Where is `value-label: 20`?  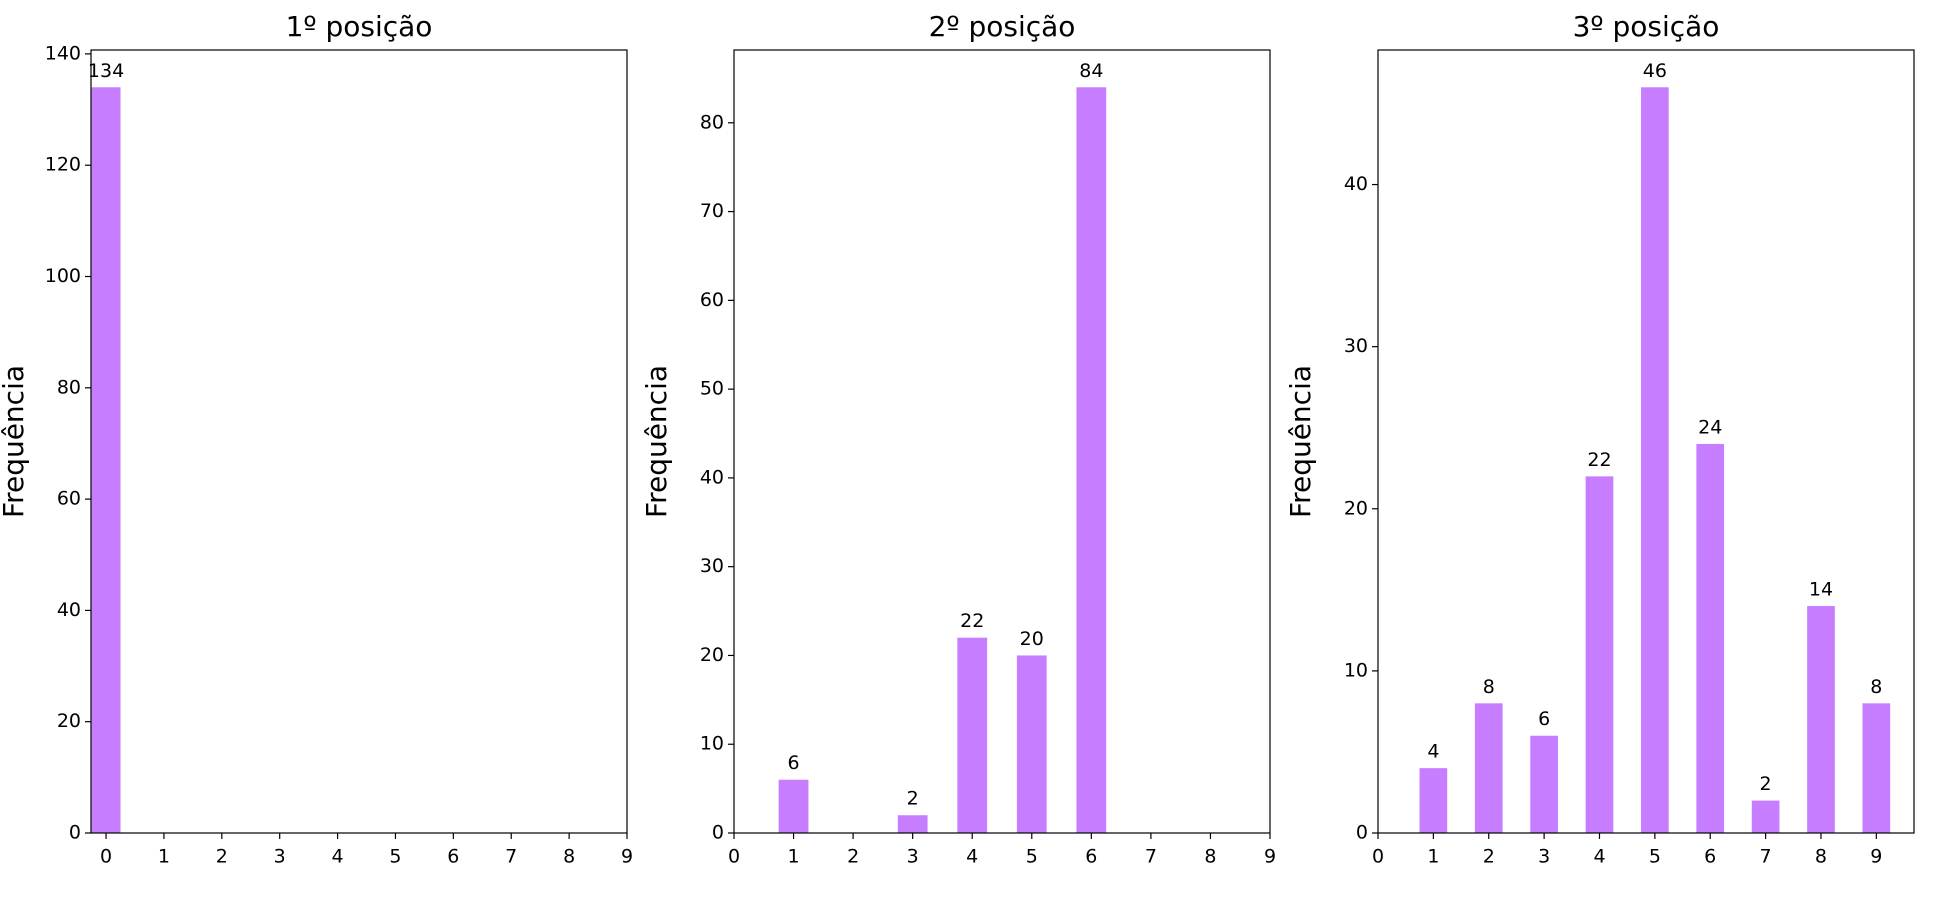 value-label: 20 is located at coordinates (1032, 639).